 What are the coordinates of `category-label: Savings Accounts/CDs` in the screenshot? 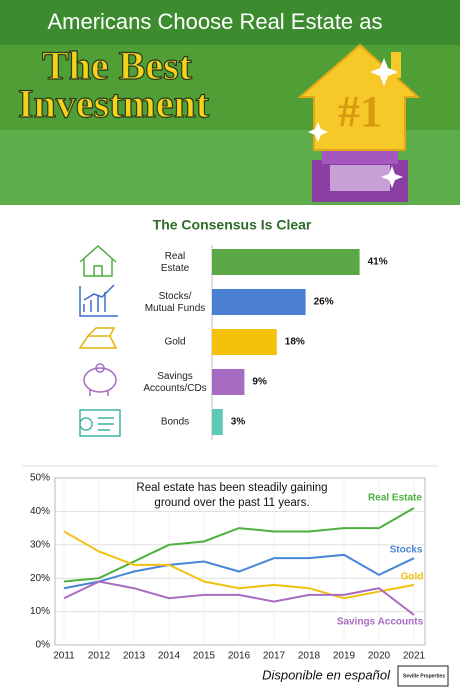 It's located at (174, 382).